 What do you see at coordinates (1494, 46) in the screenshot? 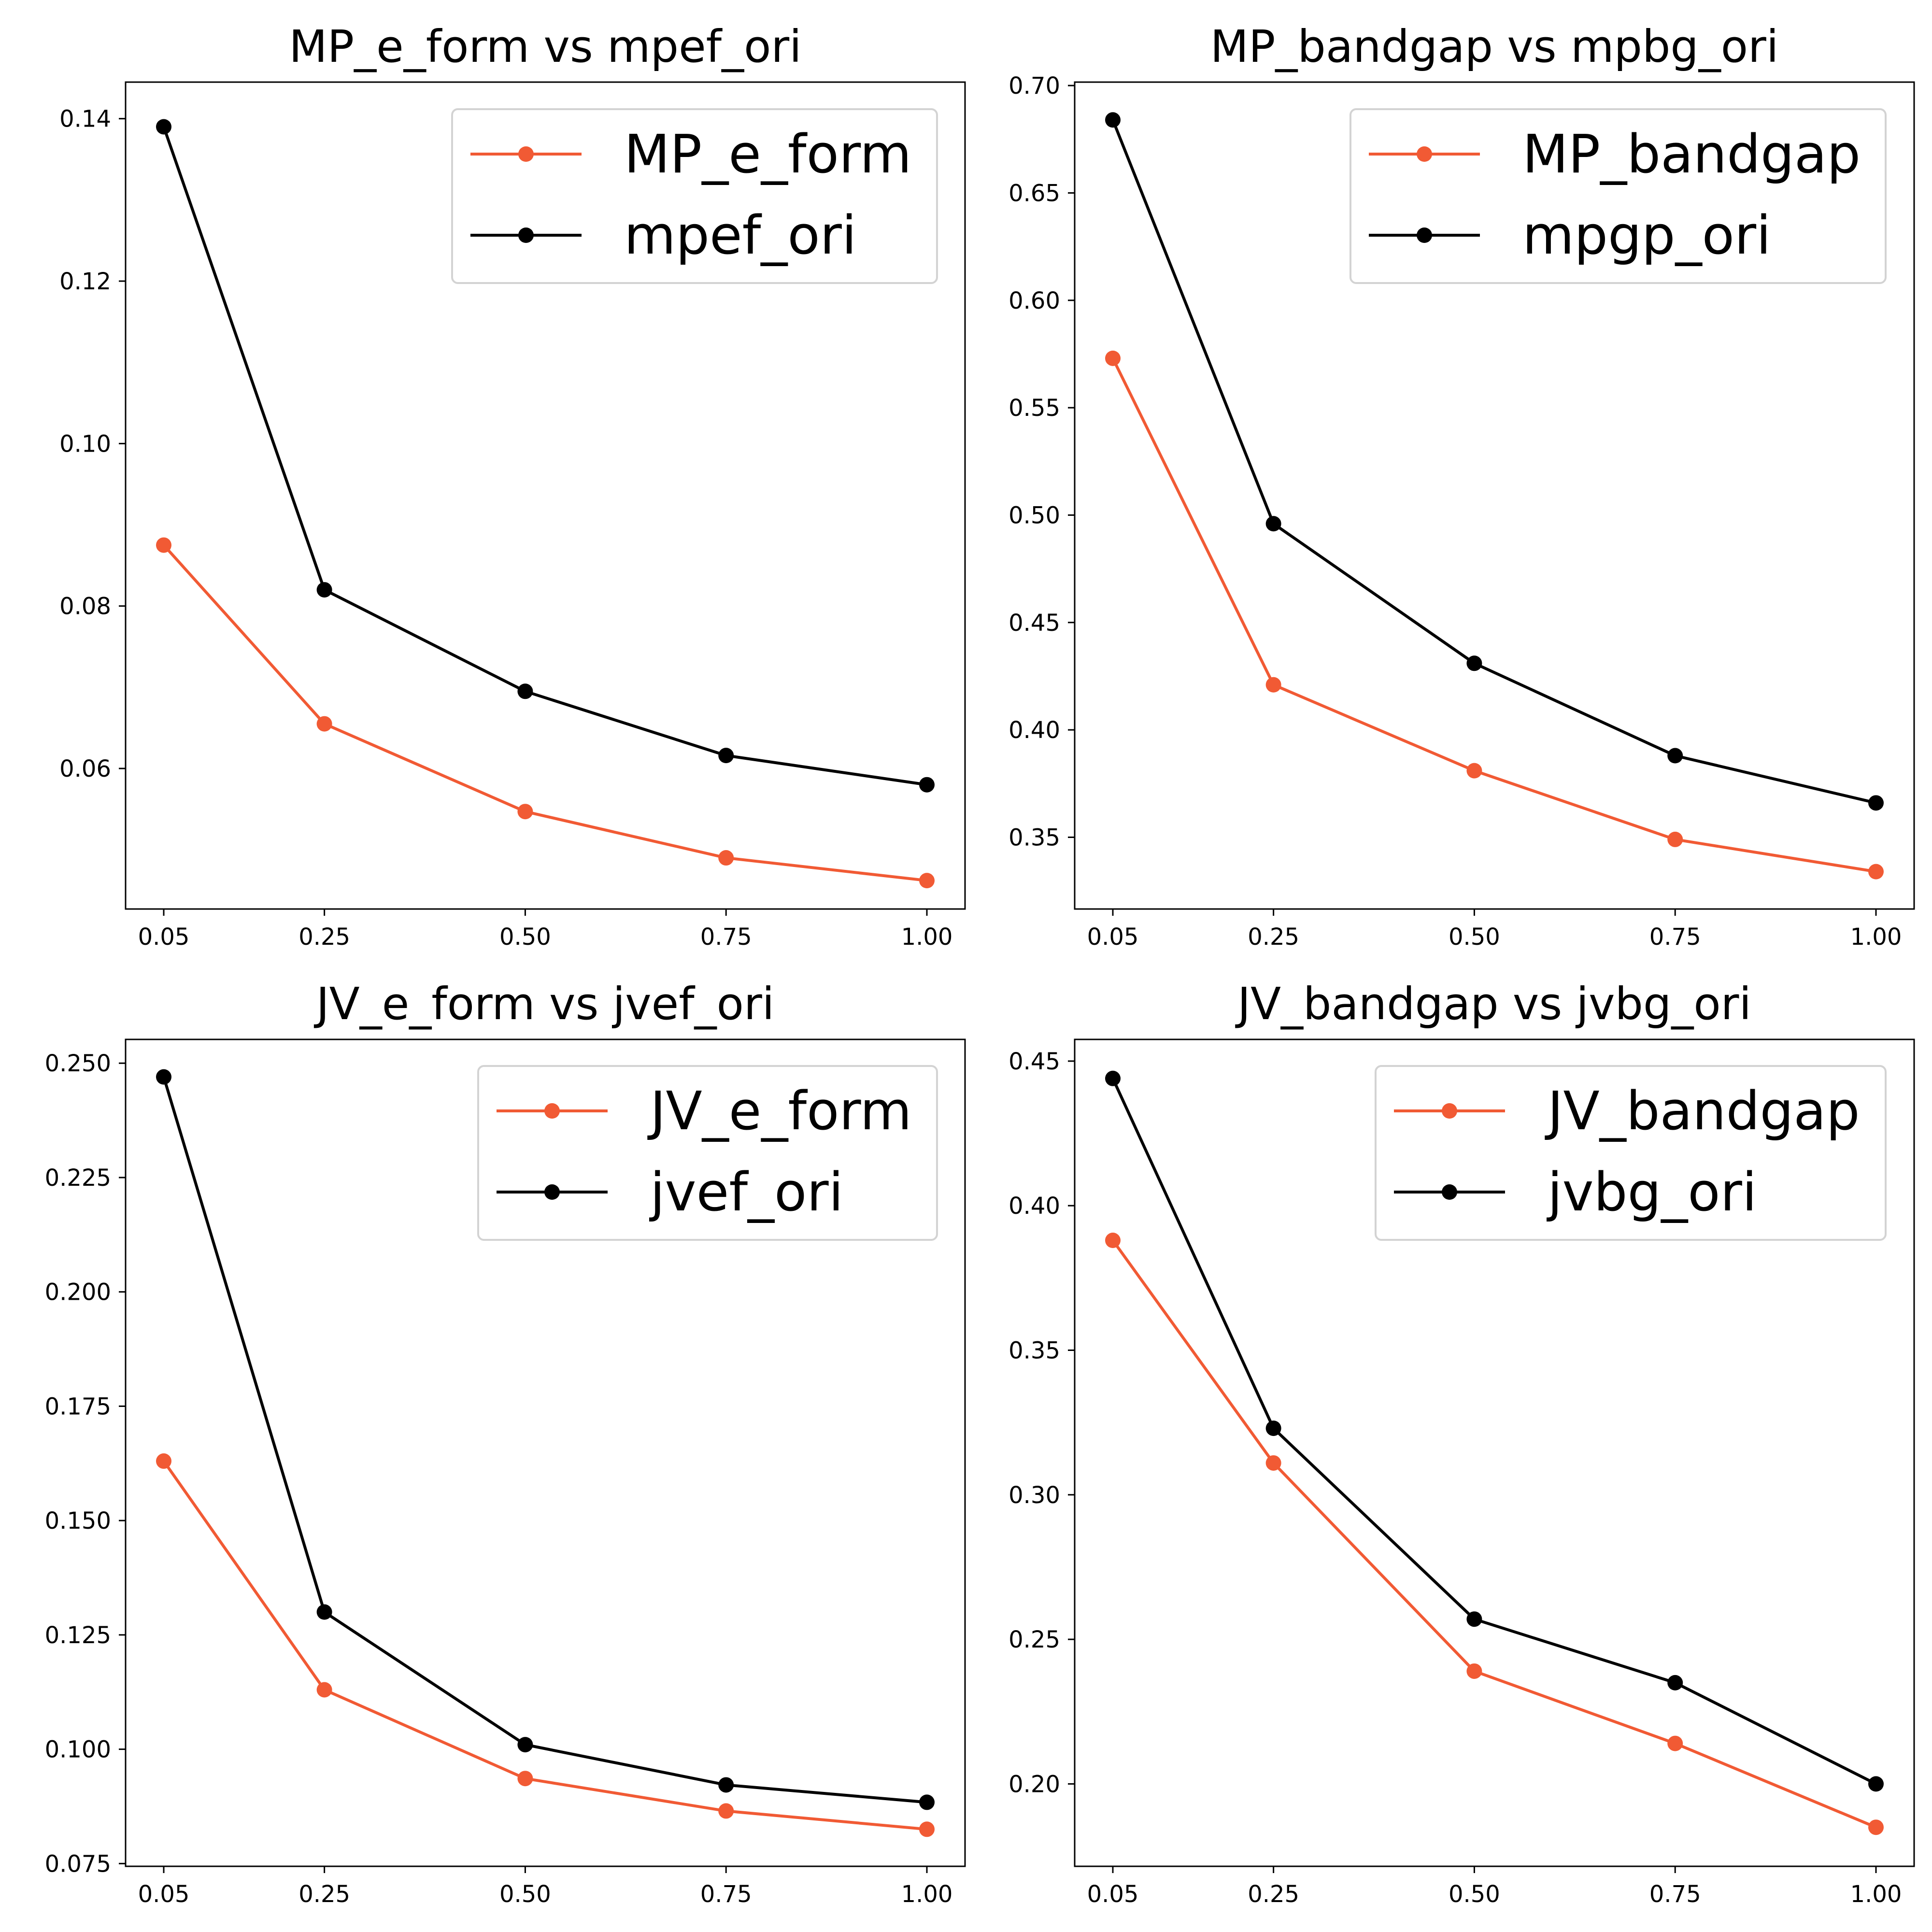
I see `subplot-title: MP_bandgap vs mpbg_ori` at bounding box center [1494, 46].